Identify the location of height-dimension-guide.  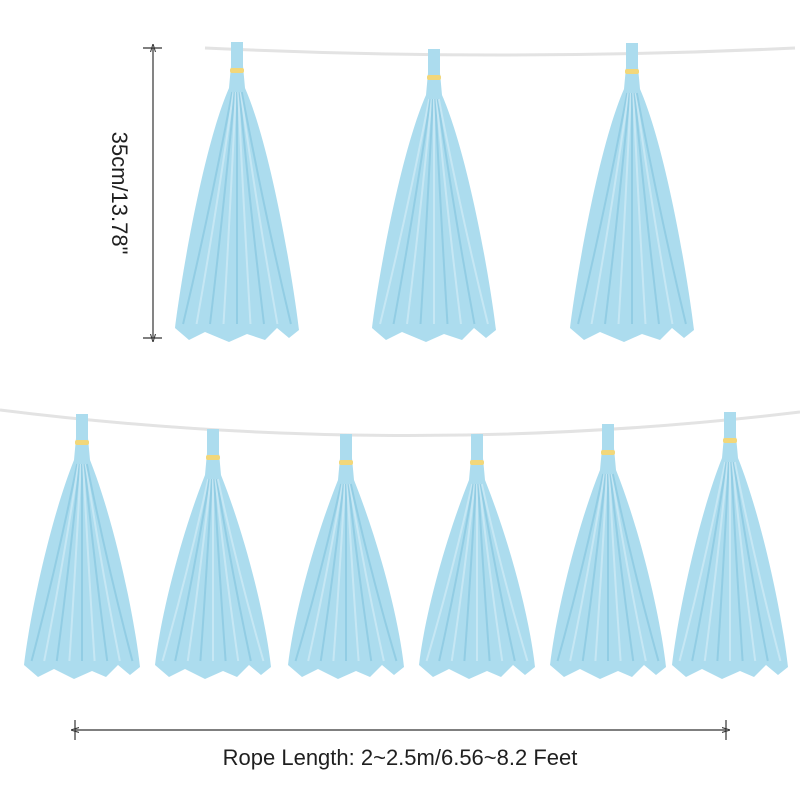
(152, 193).